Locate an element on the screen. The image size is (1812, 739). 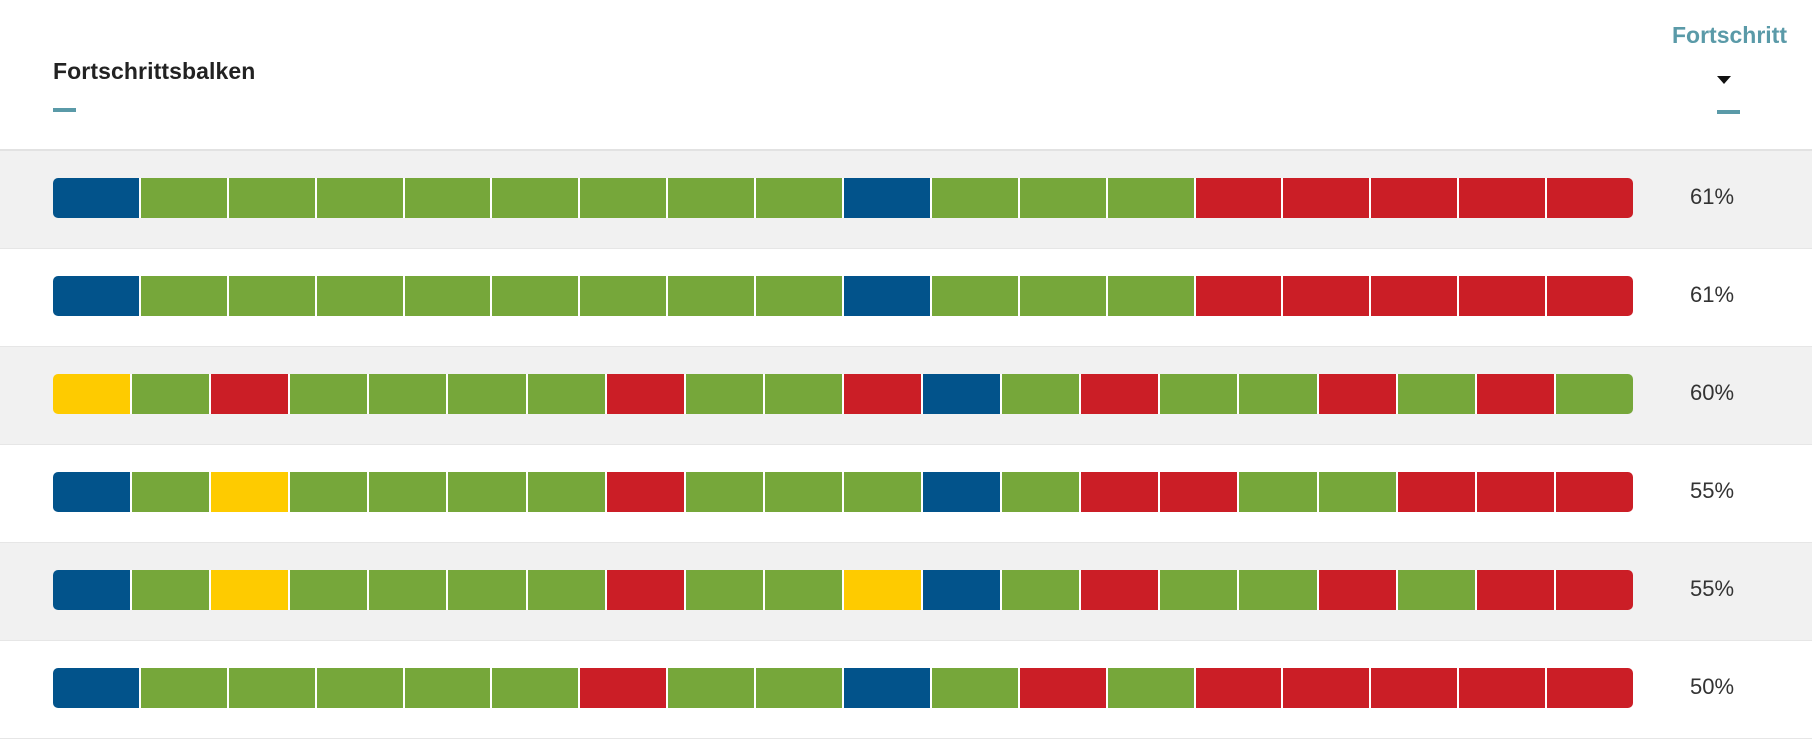
progress-percent: 55% is located at coordinates (1712, 588).